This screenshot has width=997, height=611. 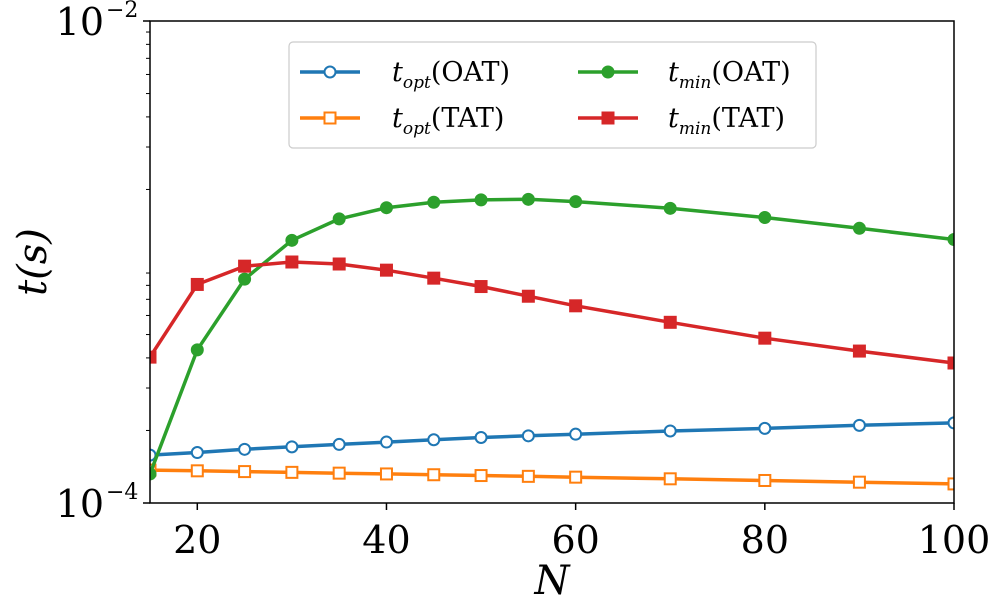 What do you see at coordinates (122, 492) in the screenshot?
I see `svg-text: −4` at bounding box center [122, 492].